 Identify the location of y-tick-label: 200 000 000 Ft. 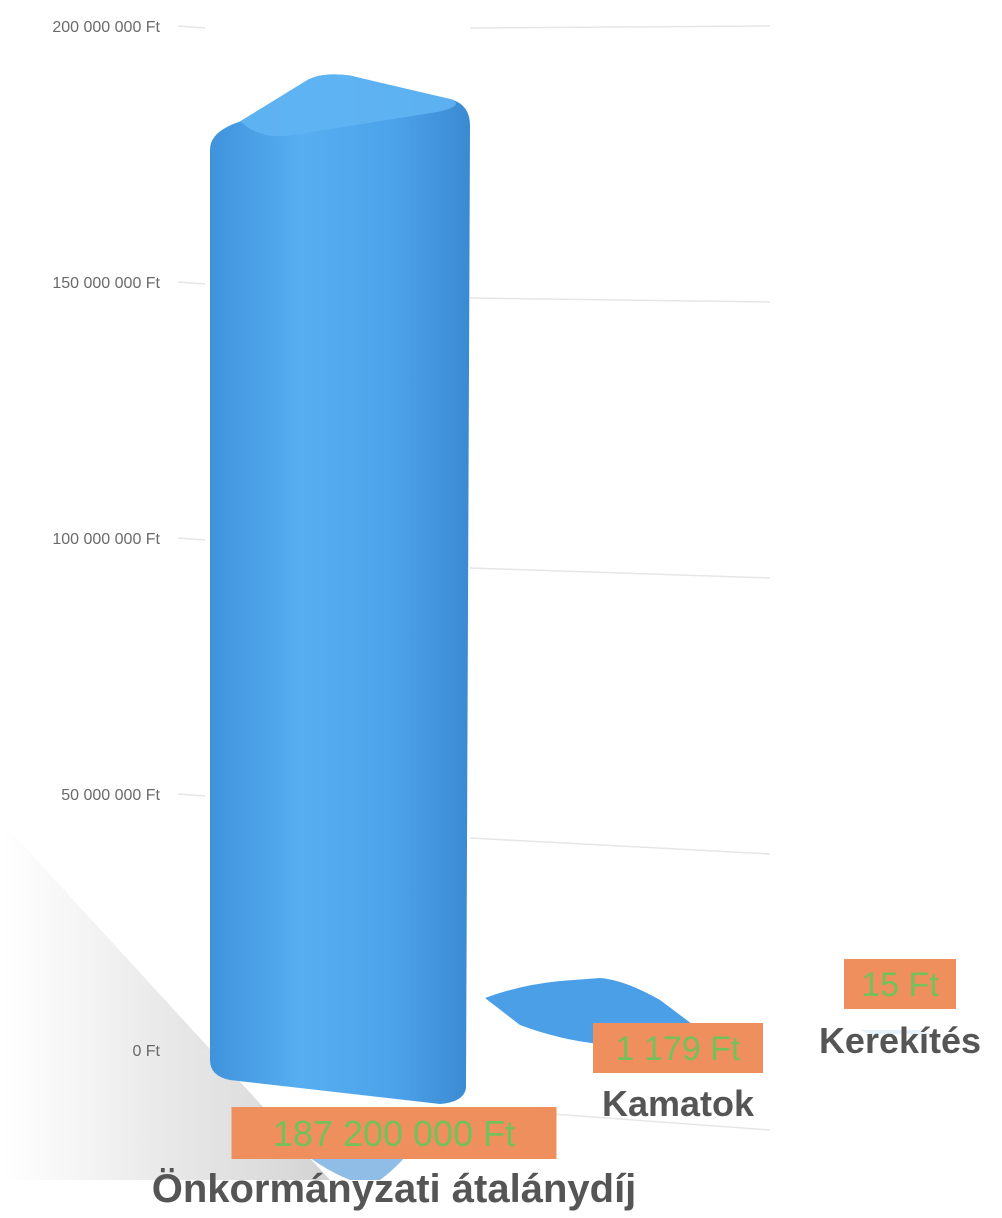
(106, 27).